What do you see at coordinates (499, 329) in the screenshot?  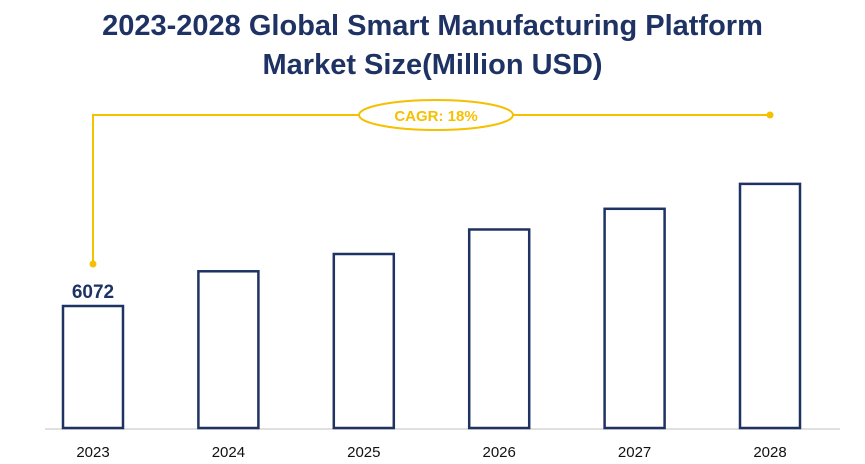 I see `bar-2026` at bounding box center [499, 329].